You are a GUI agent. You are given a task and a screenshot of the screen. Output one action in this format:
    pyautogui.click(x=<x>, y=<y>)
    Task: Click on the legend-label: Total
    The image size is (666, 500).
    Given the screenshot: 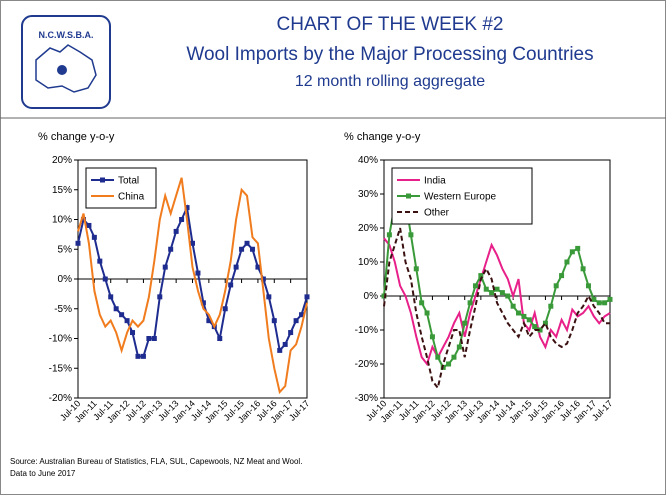 What is the action you would take?
    pyautogui.click(x=128, y=181)
    